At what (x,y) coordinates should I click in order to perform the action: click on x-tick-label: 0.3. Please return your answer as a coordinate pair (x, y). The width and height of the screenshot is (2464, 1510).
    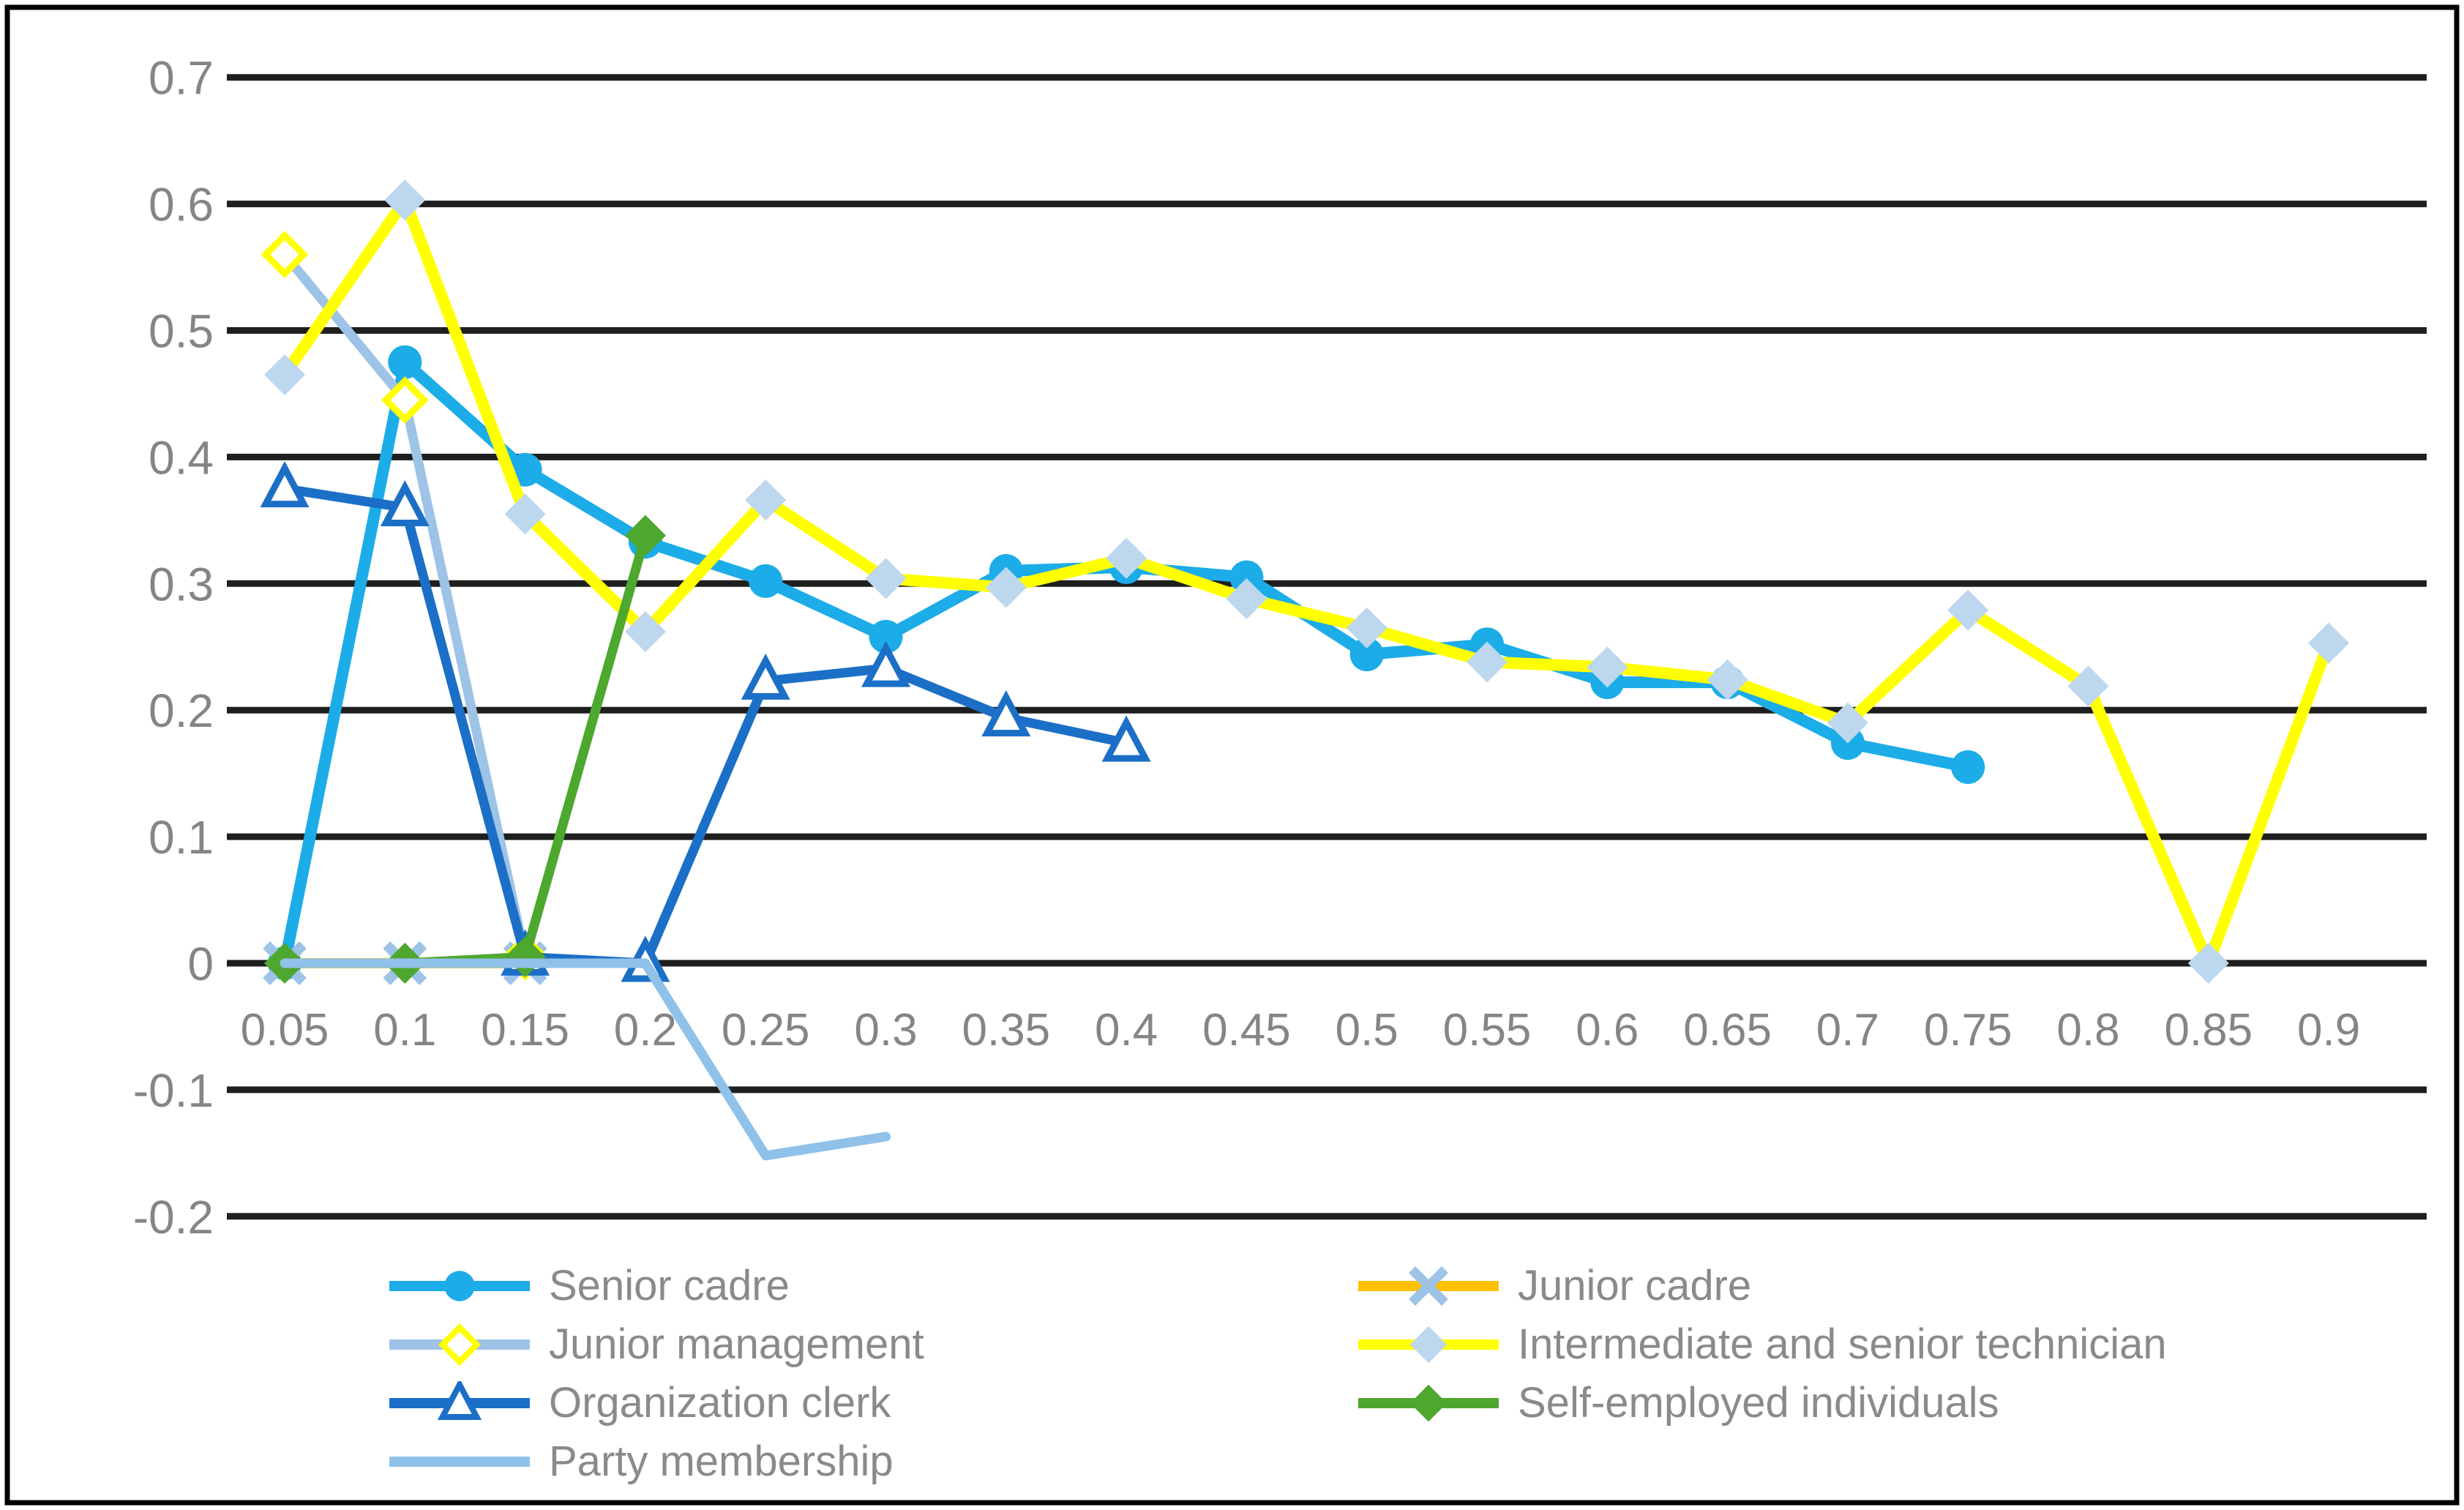
    Looking at the image, I should click on (885, 1030).